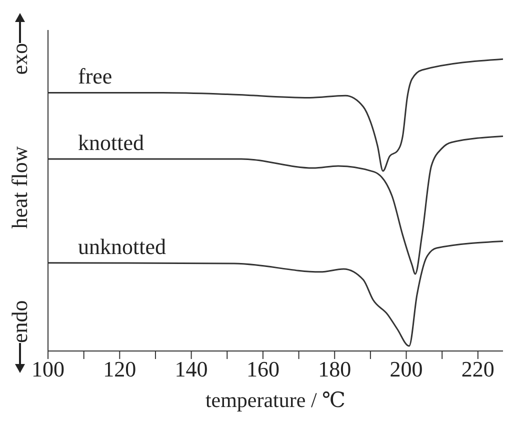 The image size is (513, 423). I want to click on text: endo, so click(20, 322).